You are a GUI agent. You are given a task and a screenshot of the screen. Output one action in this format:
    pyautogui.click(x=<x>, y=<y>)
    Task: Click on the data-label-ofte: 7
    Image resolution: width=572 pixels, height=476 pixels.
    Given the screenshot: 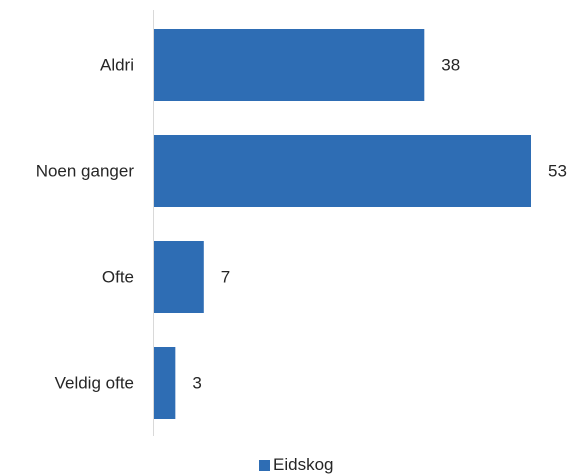 What is the action you would take?
    pyautogui.click(x=225, y=277)
    